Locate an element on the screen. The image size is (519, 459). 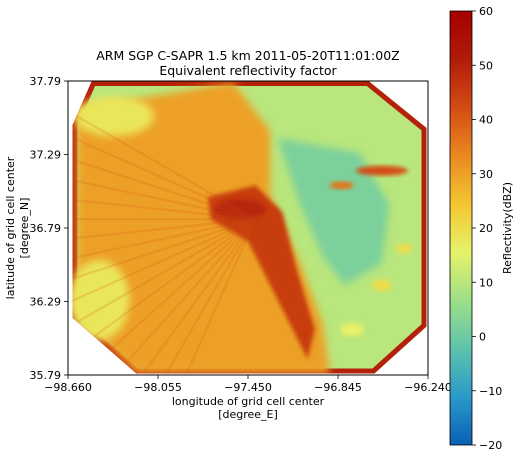
colorbar-tick-label: 0 is located at coordinates (482, 337).